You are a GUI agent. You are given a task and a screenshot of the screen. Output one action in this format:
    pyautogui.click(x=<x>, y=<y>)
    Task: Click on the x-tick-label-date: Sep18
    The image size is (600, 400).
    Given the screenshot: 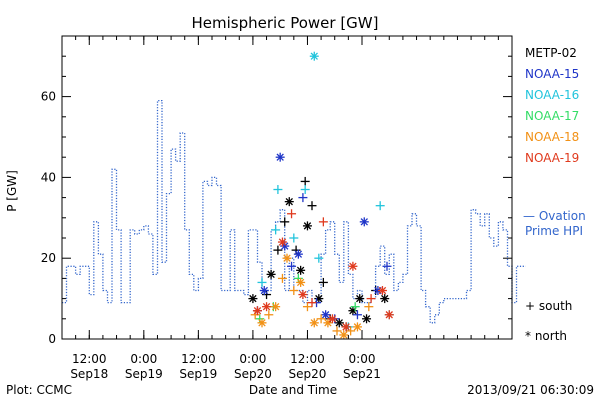 What is the action you would take?
    pyautogui.click(x=89, y=374)
    